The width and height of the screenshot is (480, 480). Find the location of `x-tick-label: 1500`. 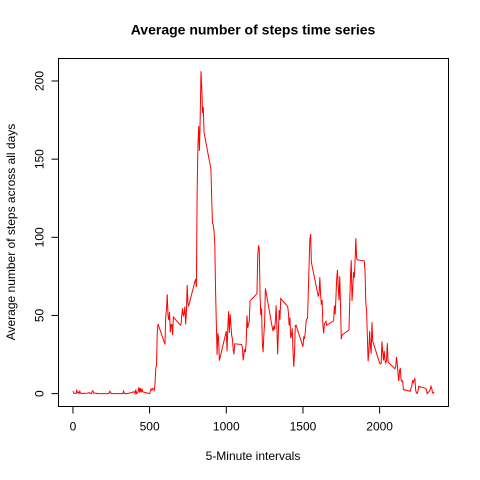

x-tick-label: 1500 is located at coordinates (303, 427).